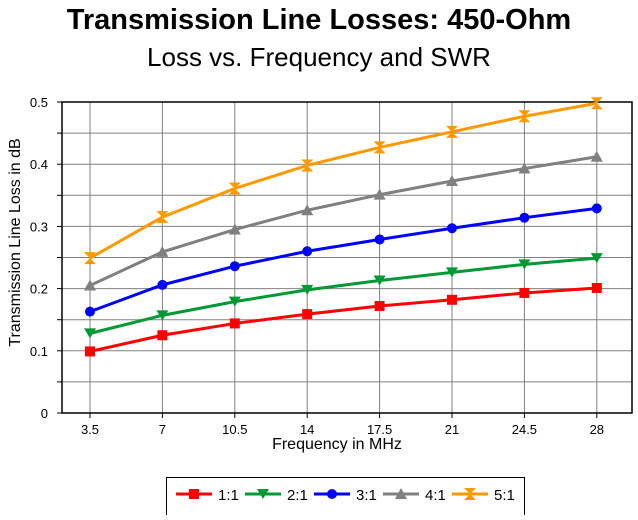  I want to click on x-tick-label: 14, so click(307, 429).